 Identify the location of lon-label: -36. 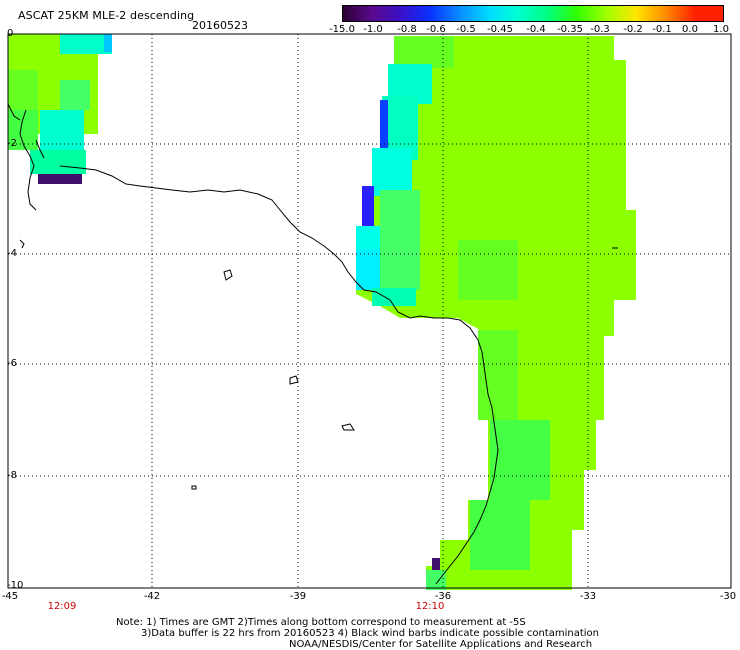
(443, 596).